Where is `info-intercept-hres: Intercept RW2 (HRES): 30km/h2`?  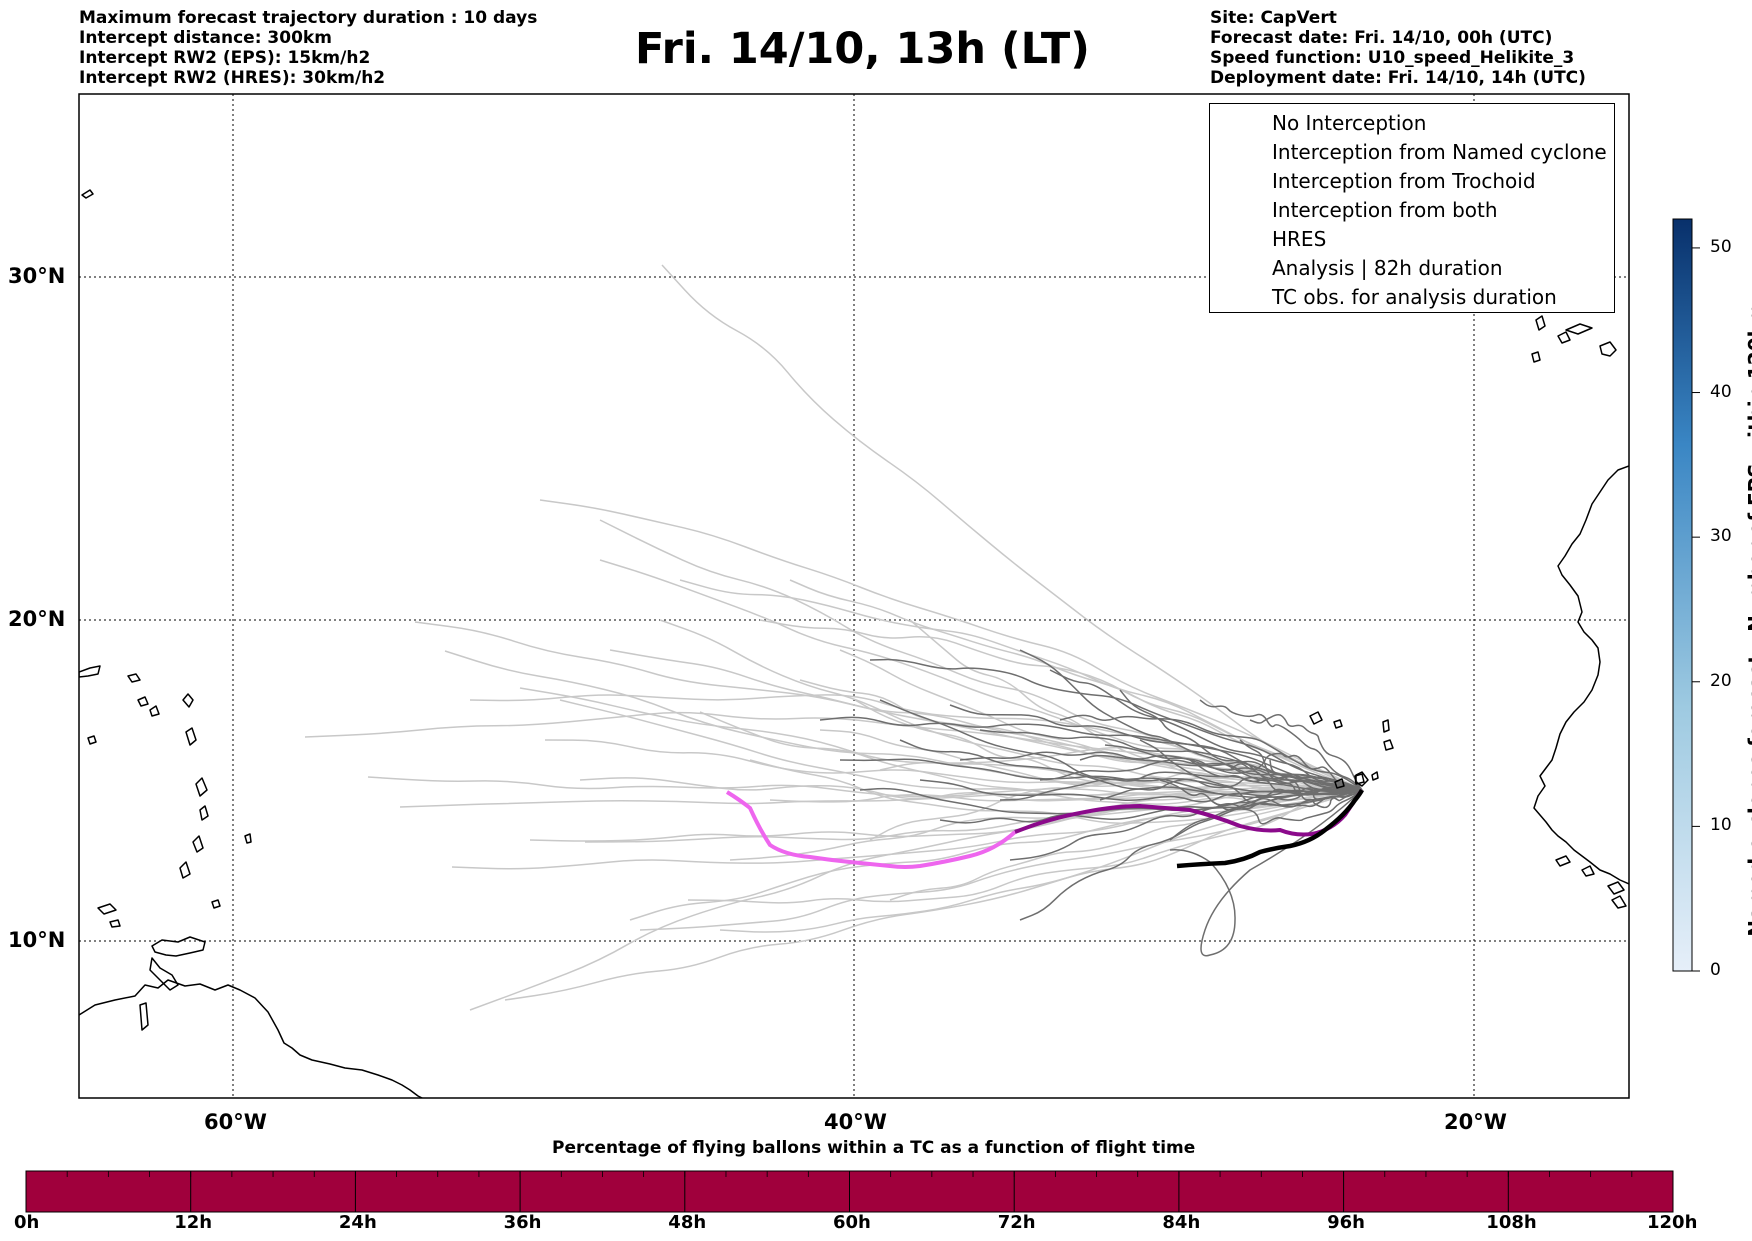 info-intercept-hres: Intercept RW2 (HRES): 30km/h2 is located at coordinates (232, 78).